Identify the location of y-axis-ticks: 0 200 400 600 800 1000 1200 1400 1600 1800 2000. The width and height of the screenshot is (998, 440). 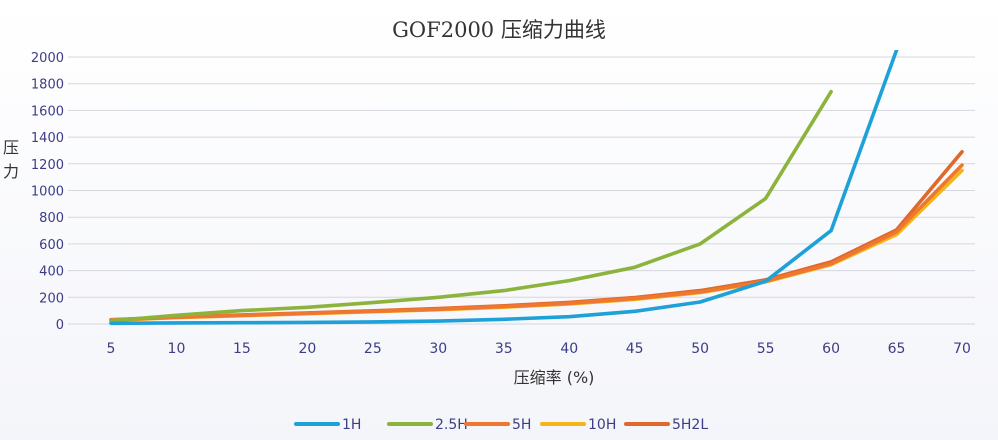
(47, 192).